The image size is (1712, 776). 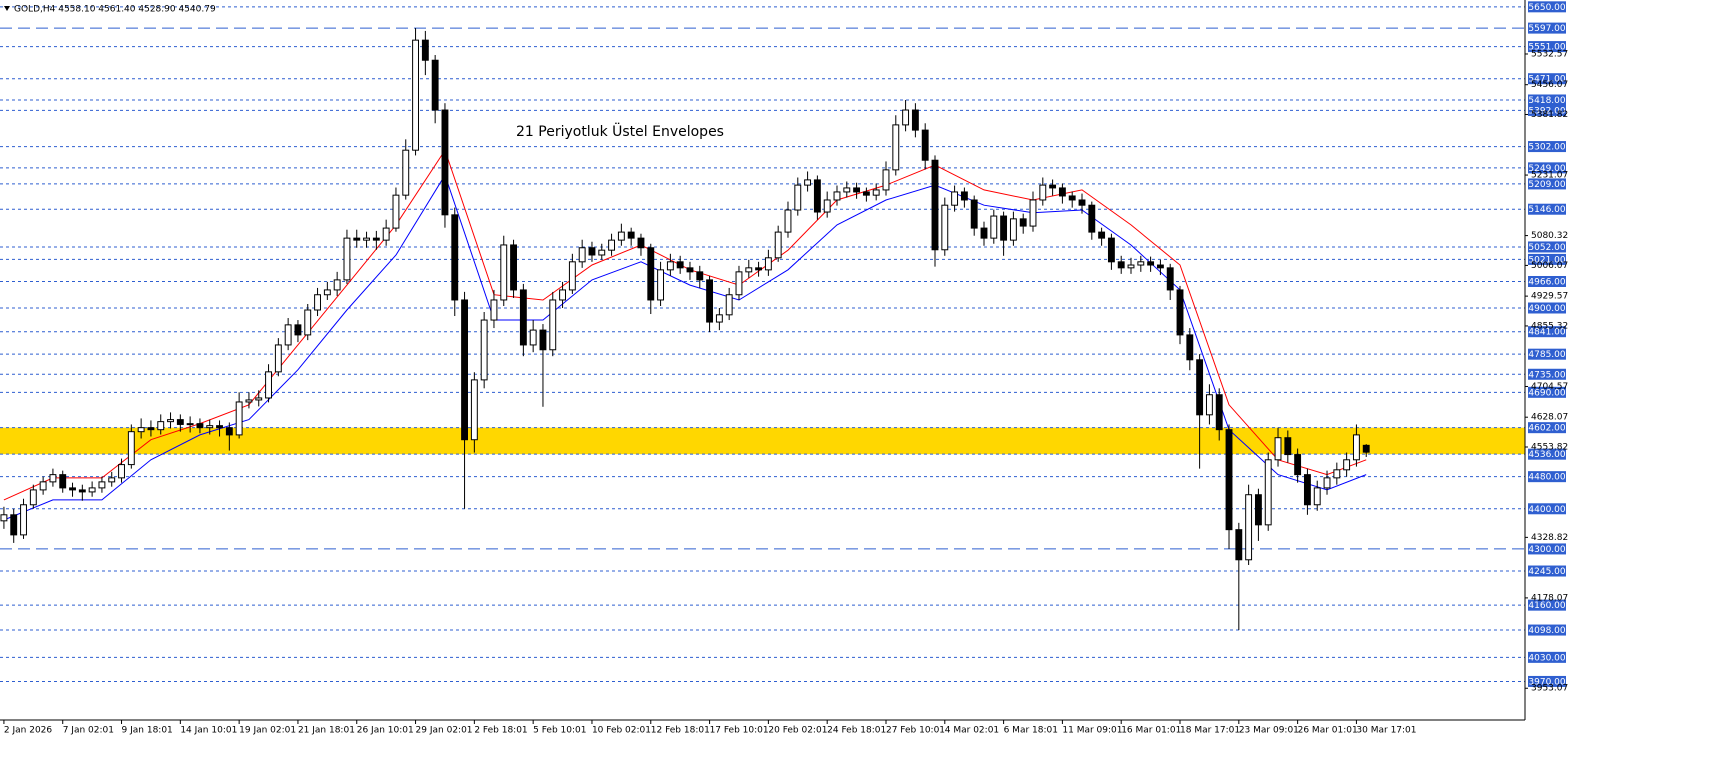 What do you see at coordinates (1546, 29) in the screenshot?
I see `level-label: 5597.00` at bounding box center [1546, 29].